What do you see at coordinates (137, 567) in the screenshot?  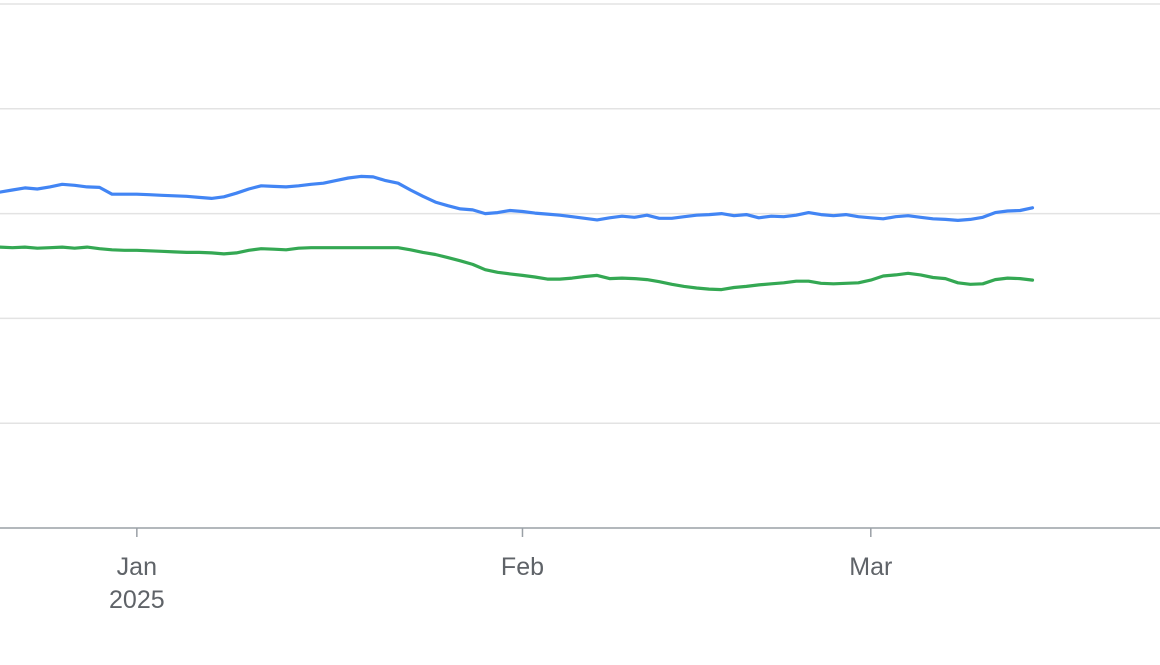 I see `x-tick-label-0: Jan` at bounding box center [137, 567].